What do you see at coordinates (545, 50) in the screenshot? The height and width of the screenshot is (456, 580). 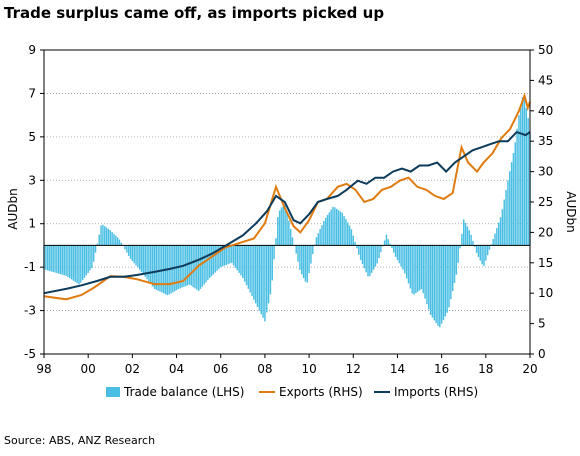 I see `right-tick-label: 50` at bounding box center [545, 50].